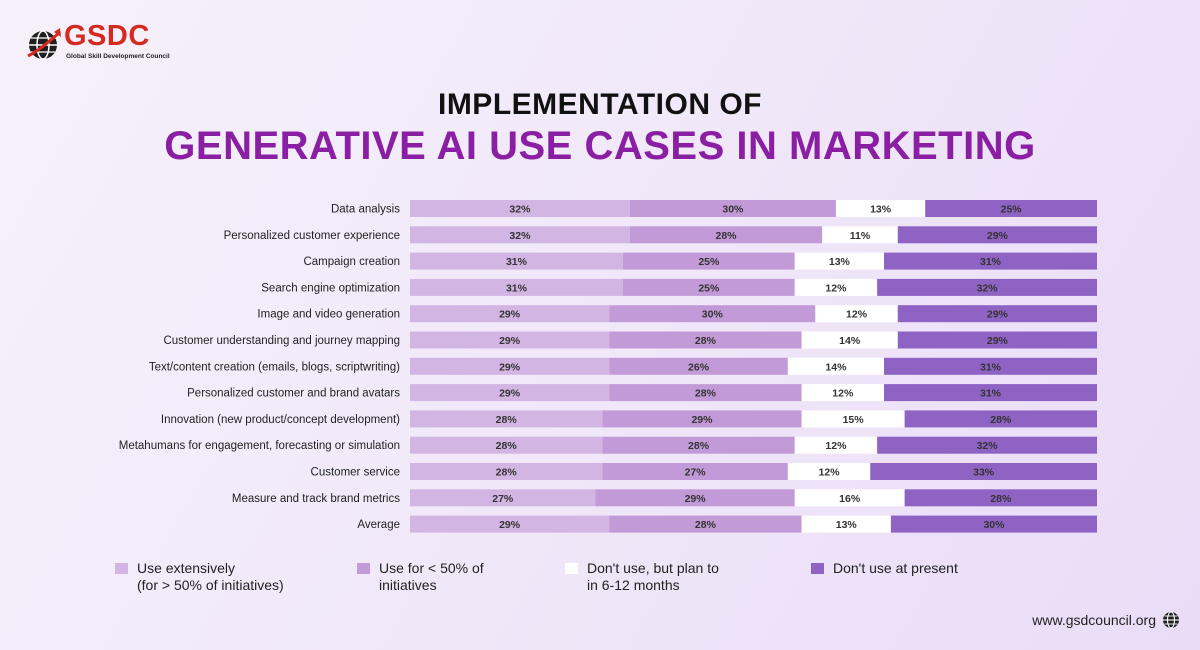 This screenshot has height=650, width=1200. What do you see at coordinates (431, 576) in the screenshot?
I see `legend-label: Use for < 50% of initiatives` at bounding box center [431, 576].